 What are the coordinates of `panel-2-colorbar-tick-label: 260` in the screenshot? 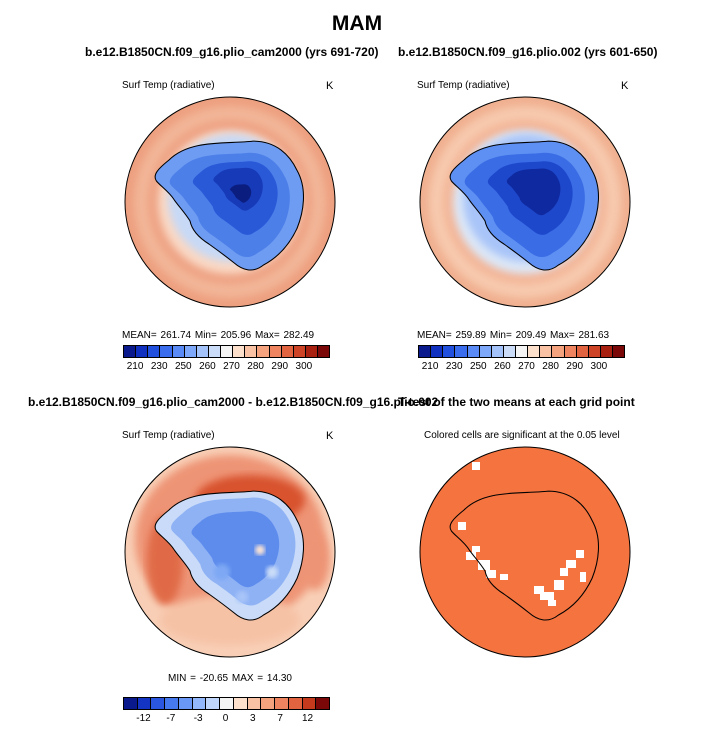 It's located at (502, 366).